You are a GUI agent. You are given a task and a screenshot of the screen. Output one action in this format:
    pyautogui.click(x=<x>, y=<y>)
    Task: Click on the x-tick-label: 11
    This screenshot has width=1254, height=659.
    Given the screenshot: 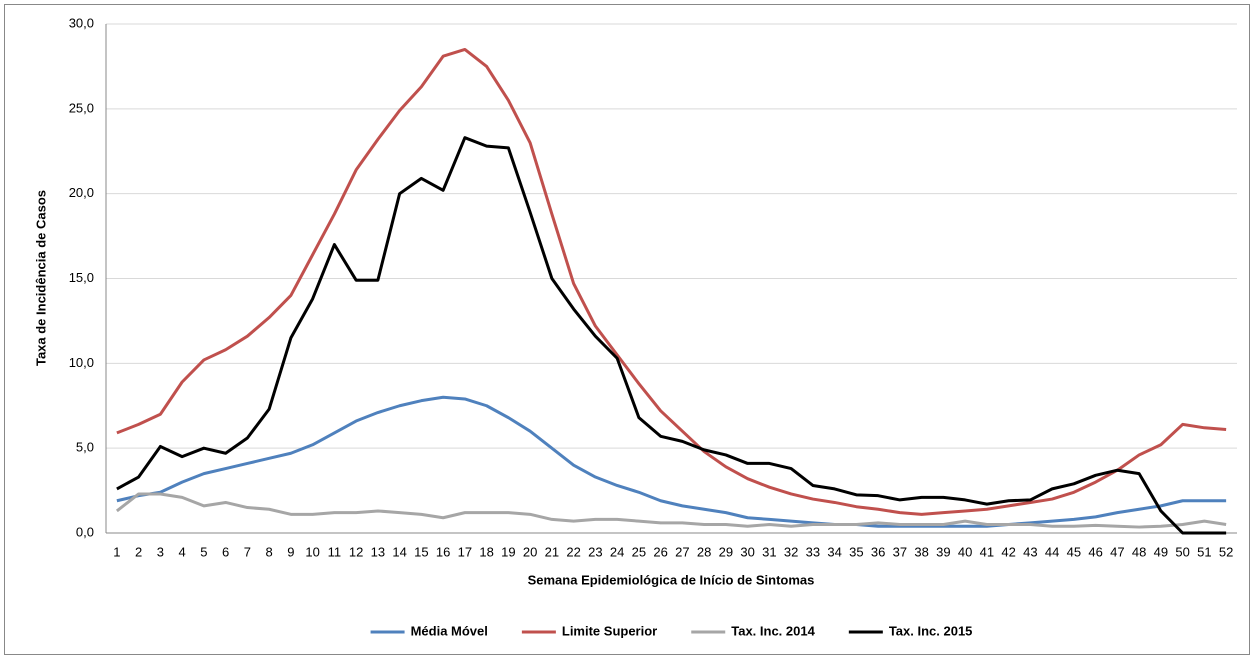 What is the action you would take?
    pyautogui.click(x=335, y=551)
    